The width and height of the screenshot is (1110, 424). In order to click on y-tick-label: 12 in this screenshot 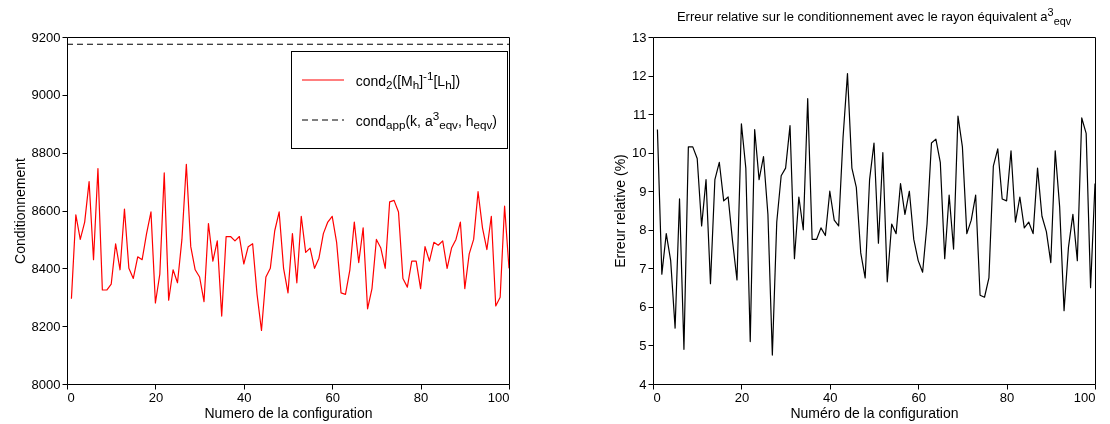, I will do `click(639, 76)`.